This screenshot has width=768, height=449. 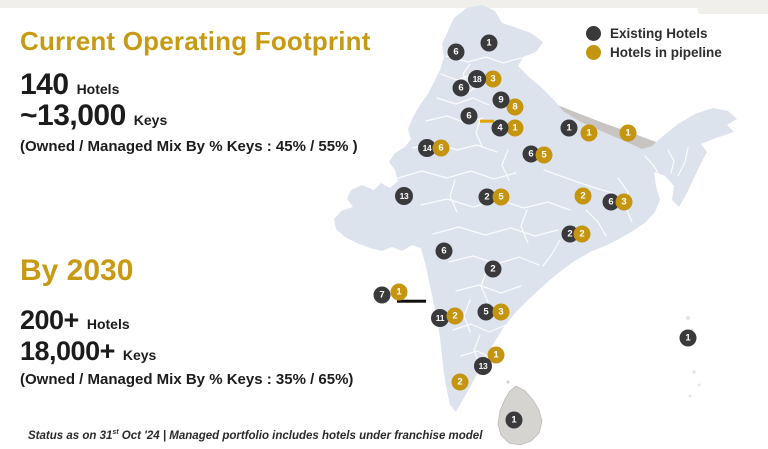 What do you see at coordinates (593, 33) in the screenshot?
I see `existing-dot-icon` at bounding box center [593, 33].